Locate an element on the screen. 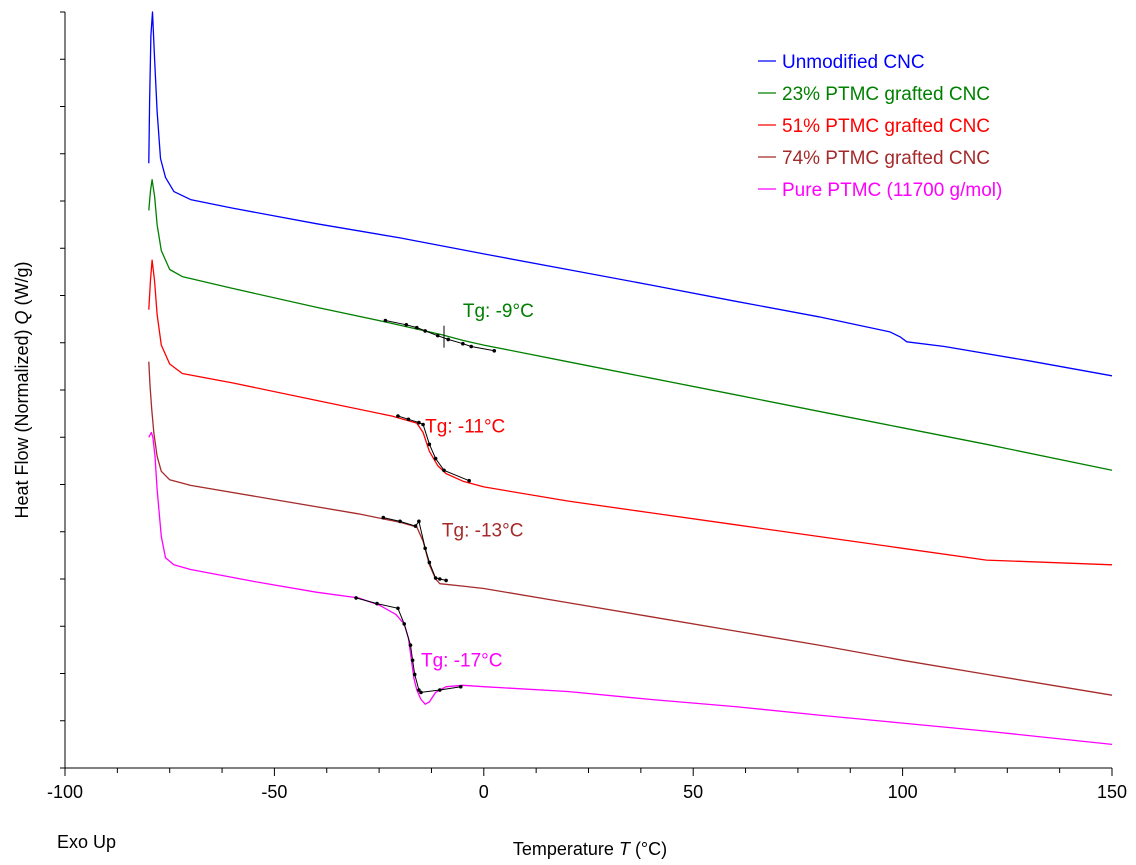 The image size is (1136, 865). legend-label-0: Unmodified CNC is located at coordinates (853, 62).